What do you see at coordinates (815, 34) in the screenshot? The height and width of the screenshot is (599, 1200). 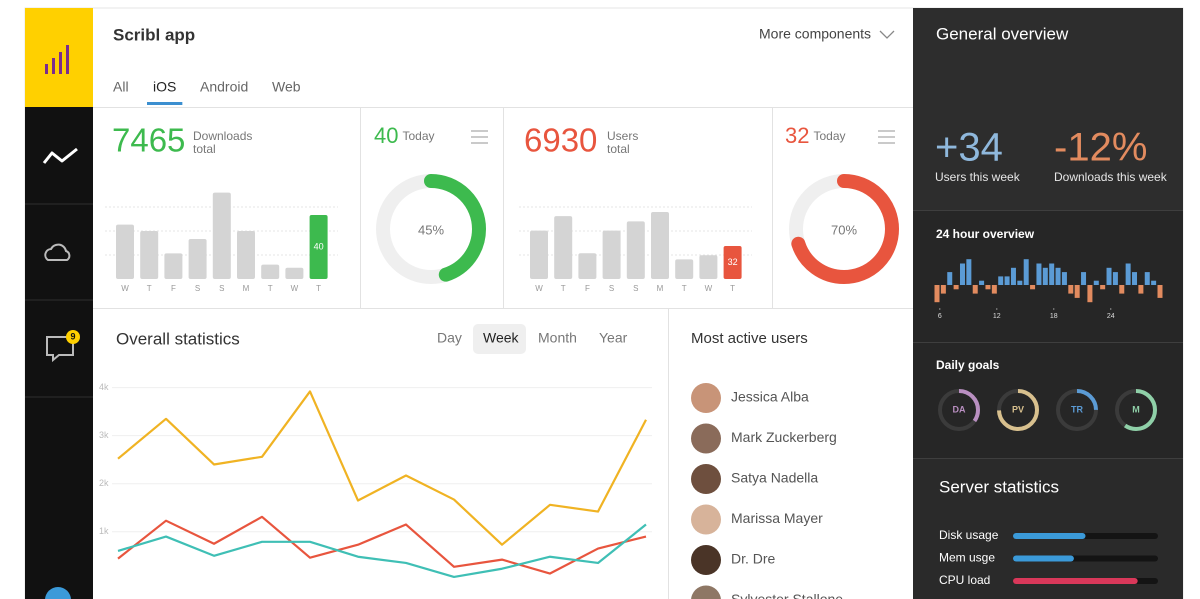 I see `menu: More components` at bounding box center [815, 34].